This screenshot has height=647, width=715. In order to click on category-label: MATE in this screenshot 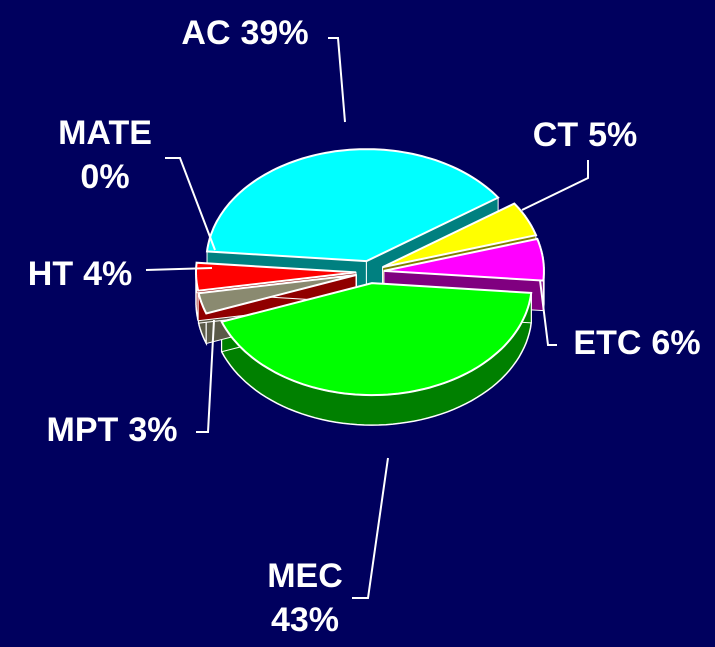, I will do `click(105, 133)`.